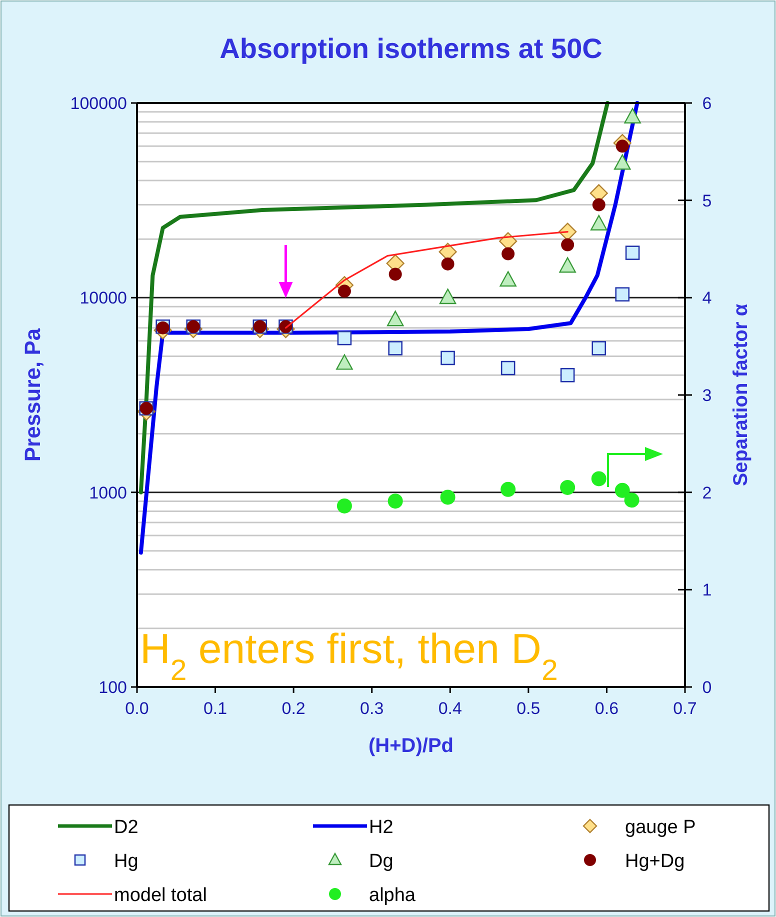  Describe the element at coordinates (707, 590) in the screenshot. I see `y2-tick-label: 1` at that location.